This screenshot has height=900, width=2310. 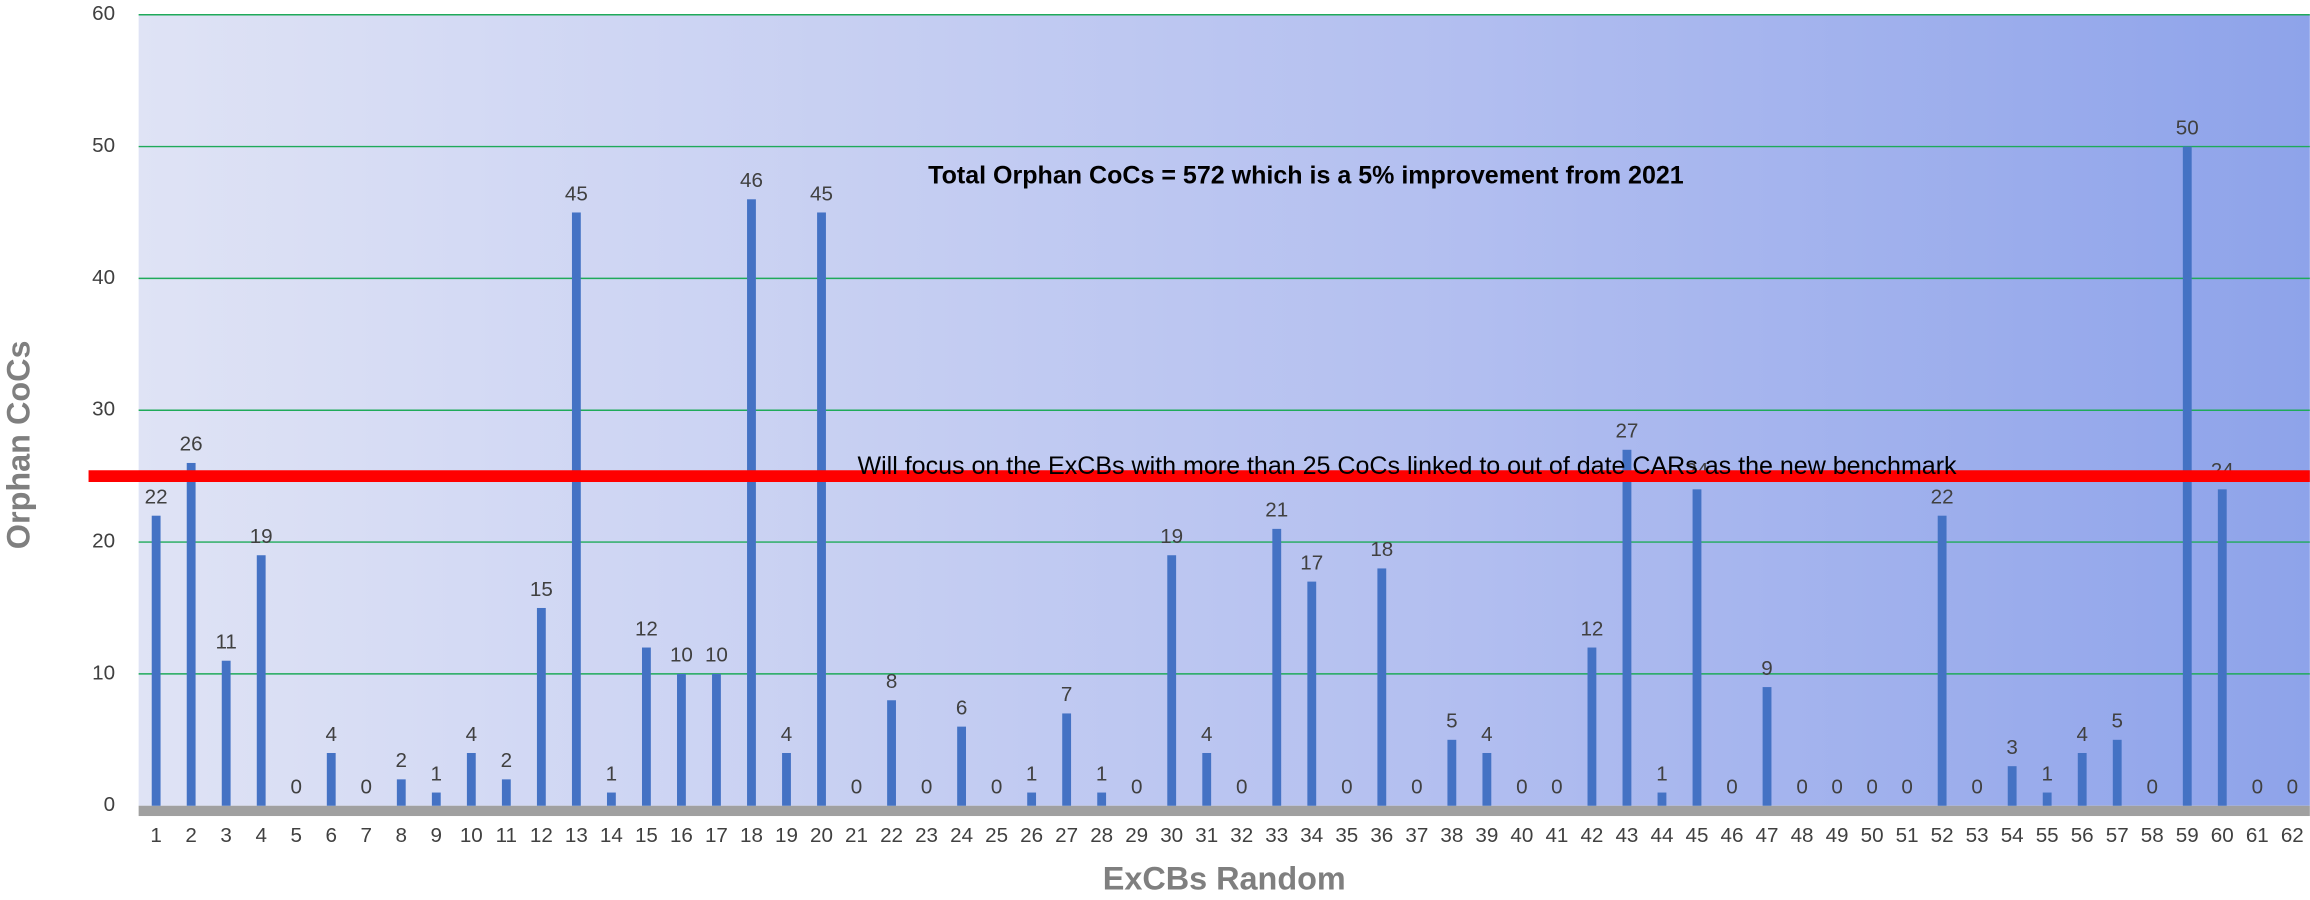 I want to click on x-tick-label: 27, so click(x=1066, y=835).